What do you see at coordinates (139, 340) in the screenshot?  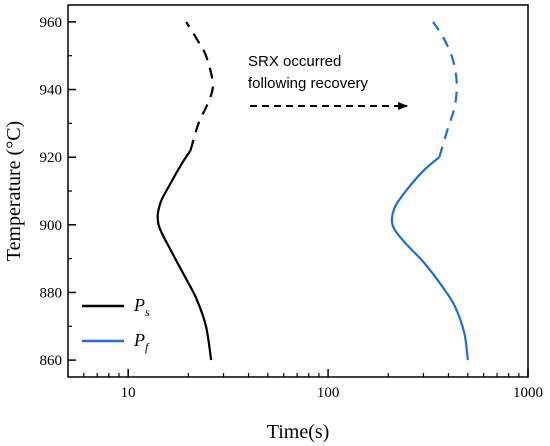 I see `legend-label-pf-main: P` at bounding box center [139, 340].